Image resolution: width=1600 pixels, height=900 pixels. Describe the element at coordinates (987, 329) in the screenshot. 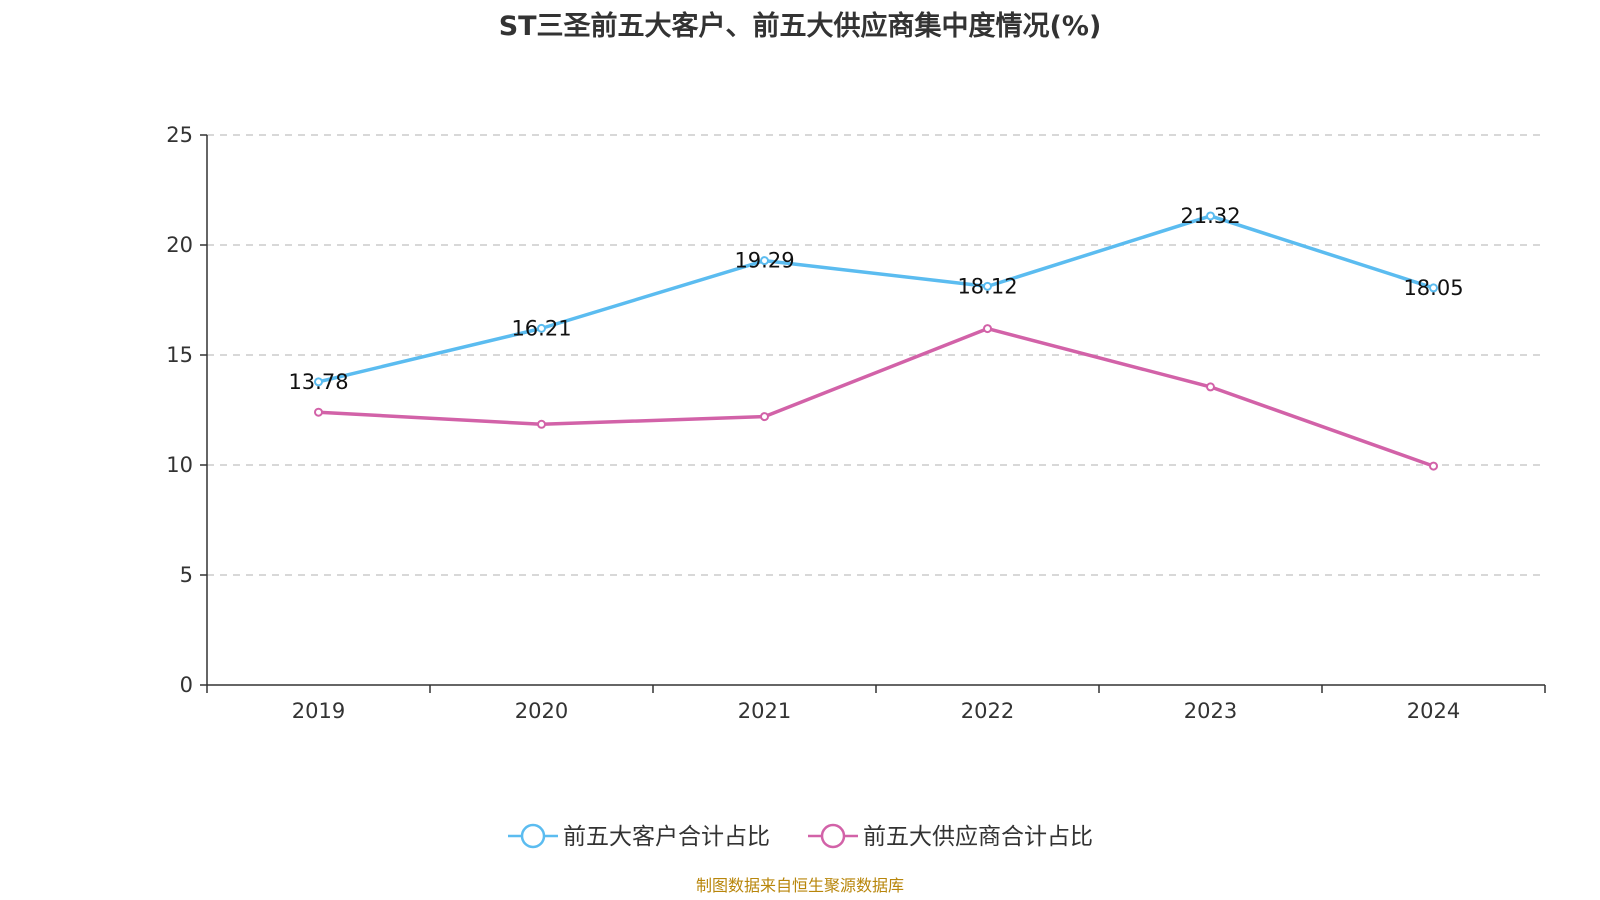

I see `data-point-1-2022` at that location.